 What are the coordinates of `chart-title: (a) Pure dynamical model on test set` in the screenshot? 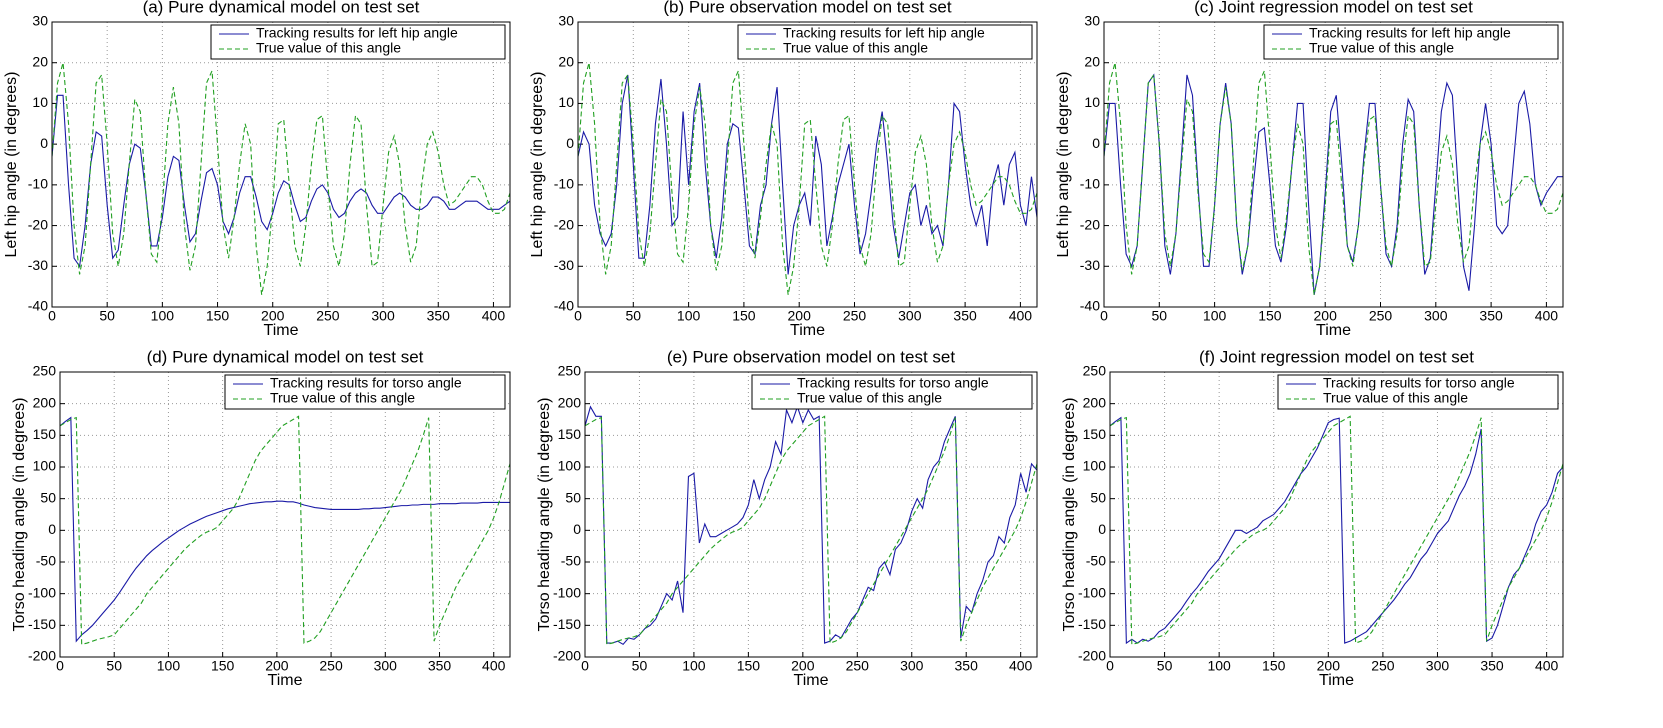 It's located at (281, 8).